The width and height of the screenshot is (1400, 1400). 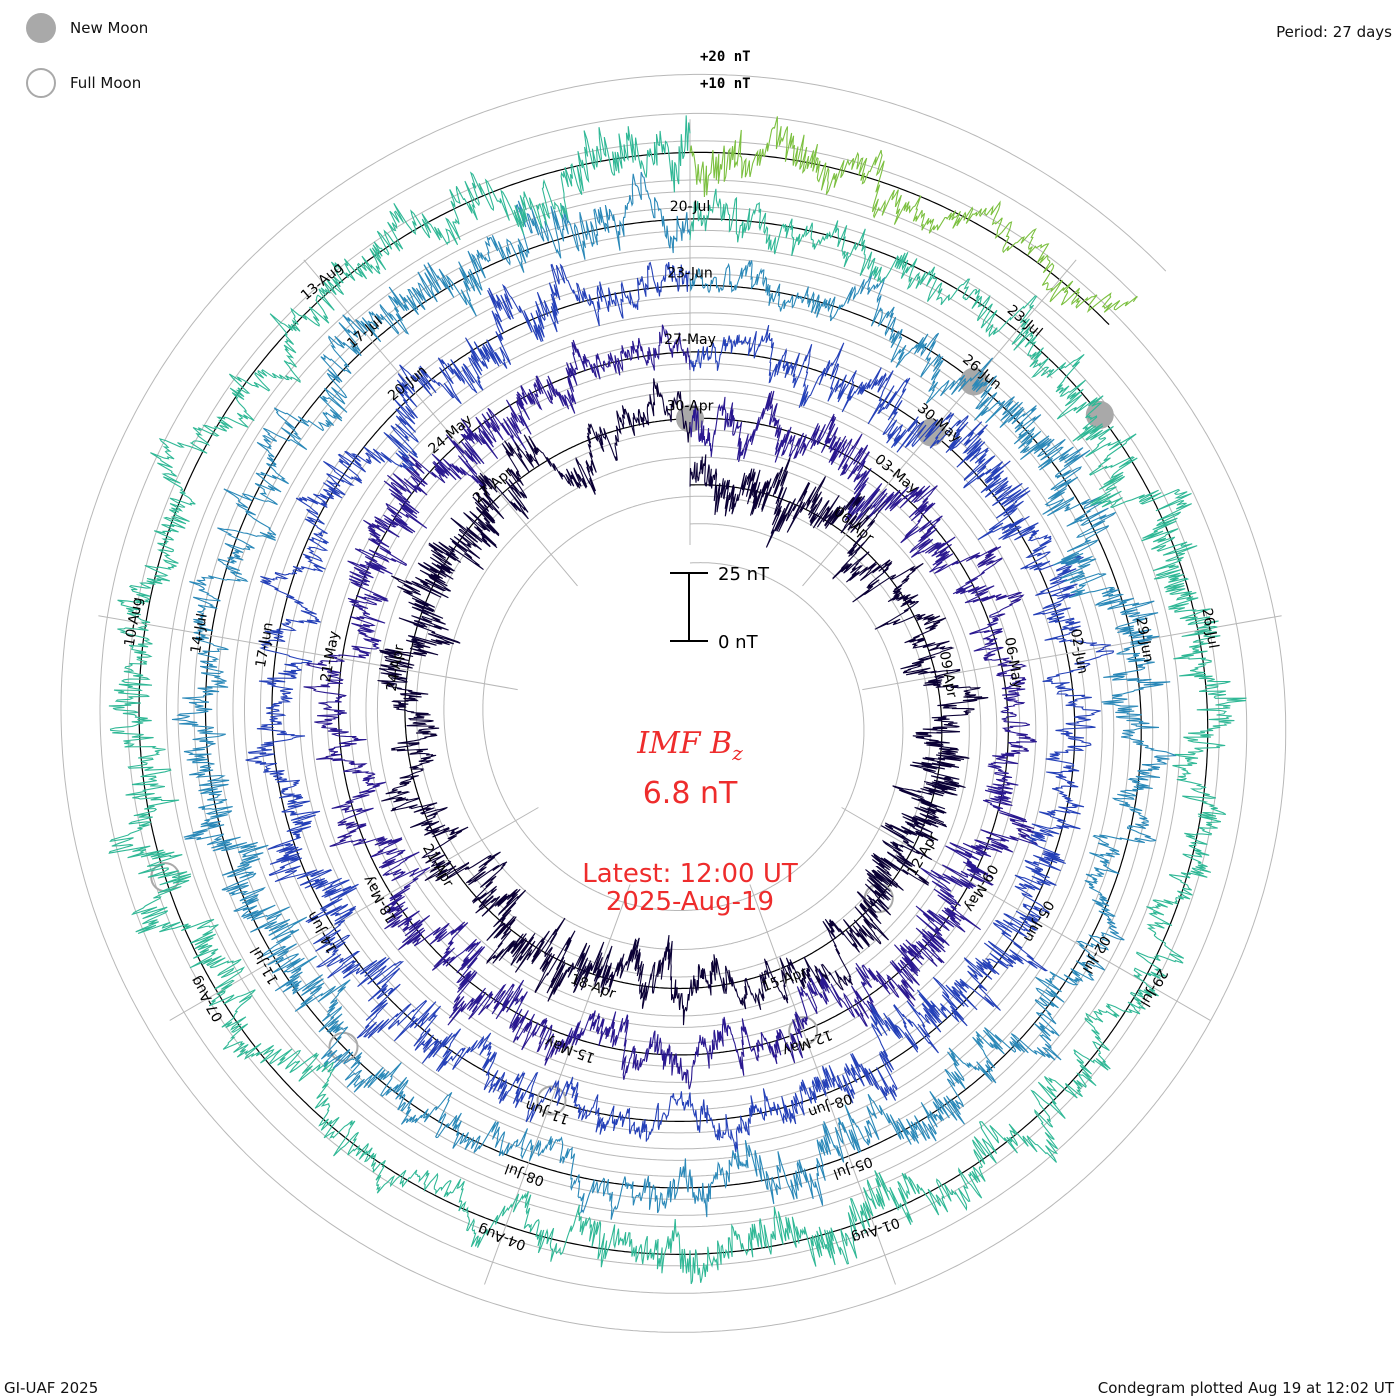 What do you see at coordinates (690, 902) in the screenshot?
I see `latest-date-line: 2025-Aug-19` at bounding box center [690, 902].